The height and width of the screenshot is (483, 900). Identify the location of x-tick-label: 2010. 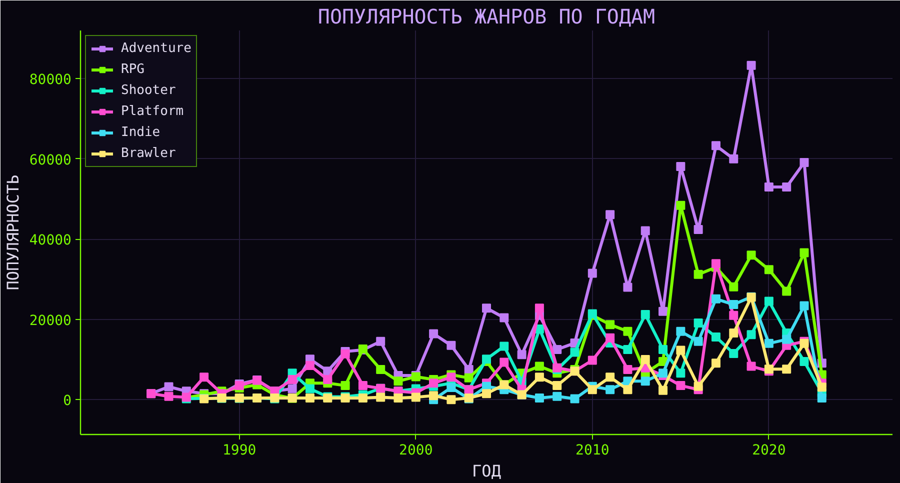
(593, 450).